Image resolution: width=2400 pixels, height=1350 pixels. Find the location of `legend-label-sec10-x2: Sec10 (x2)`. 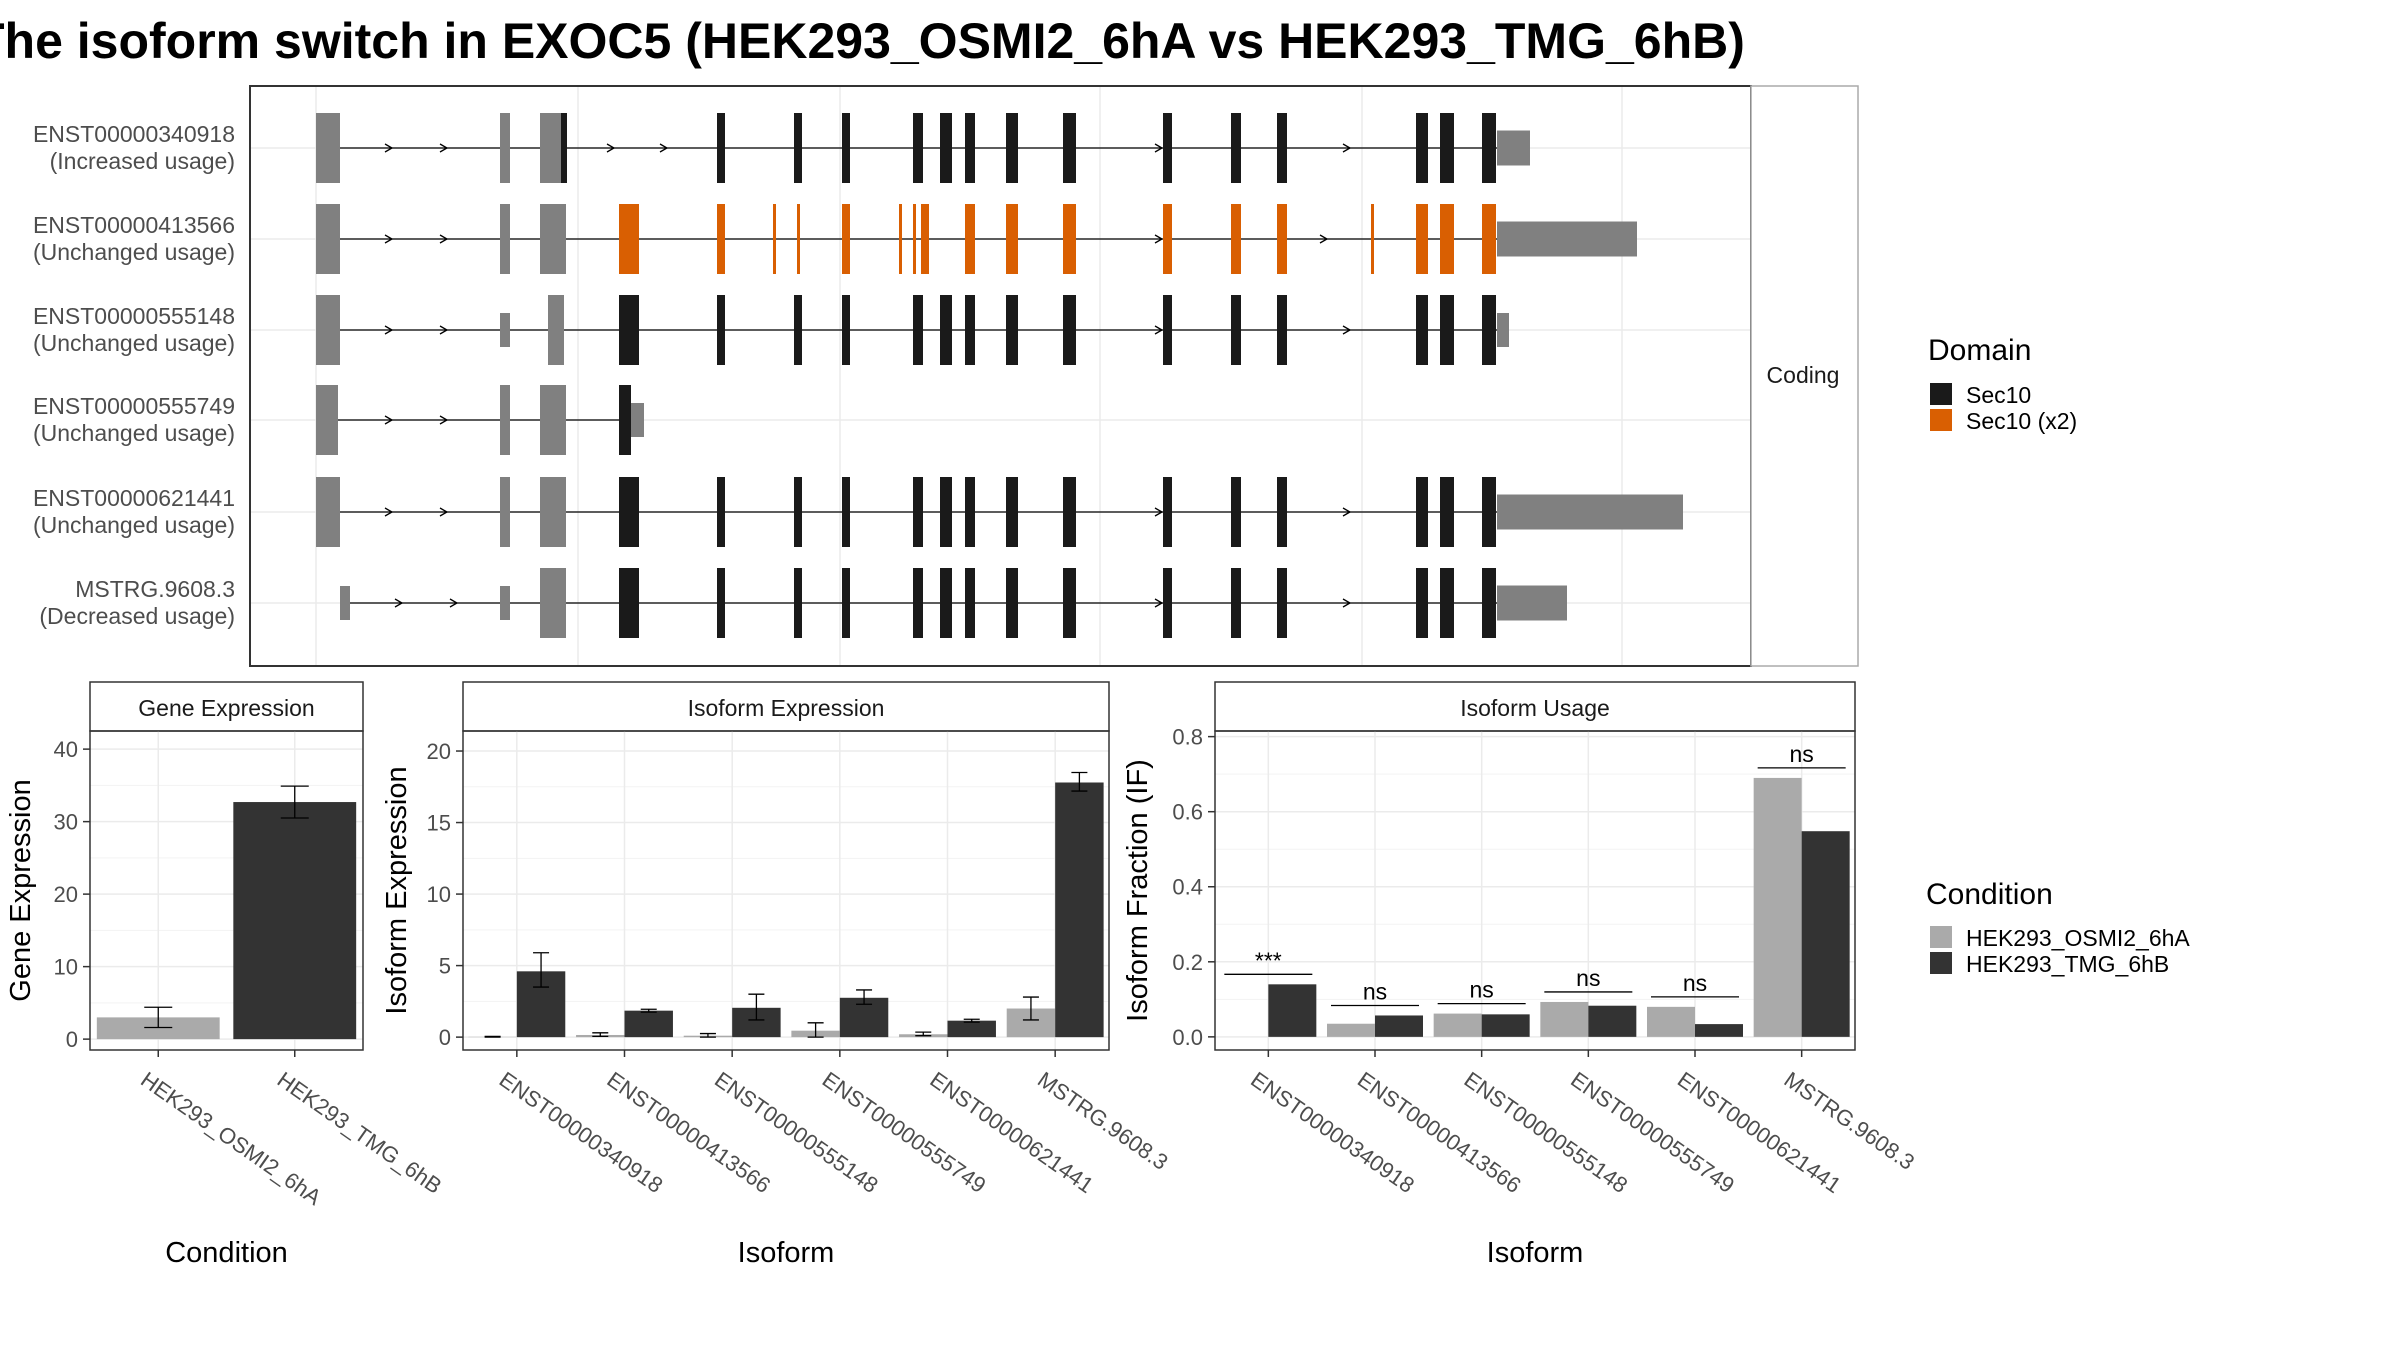

legend-label-sec10-x2: Sec10 (x2) is located at coordinates (2021, 421).